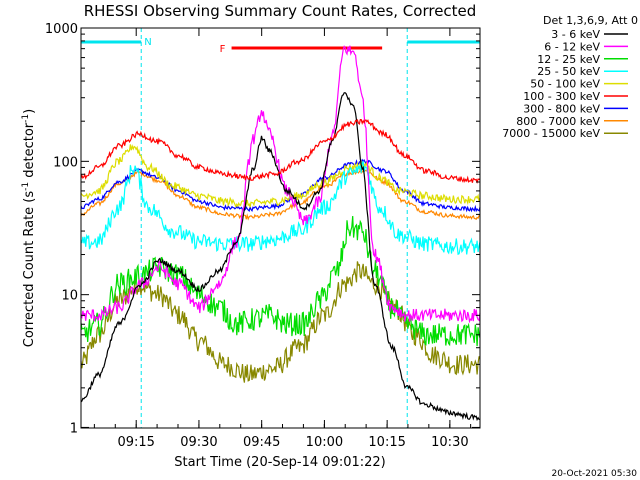  I want to click on x-tick-label: 09:45, so click(261, 442).